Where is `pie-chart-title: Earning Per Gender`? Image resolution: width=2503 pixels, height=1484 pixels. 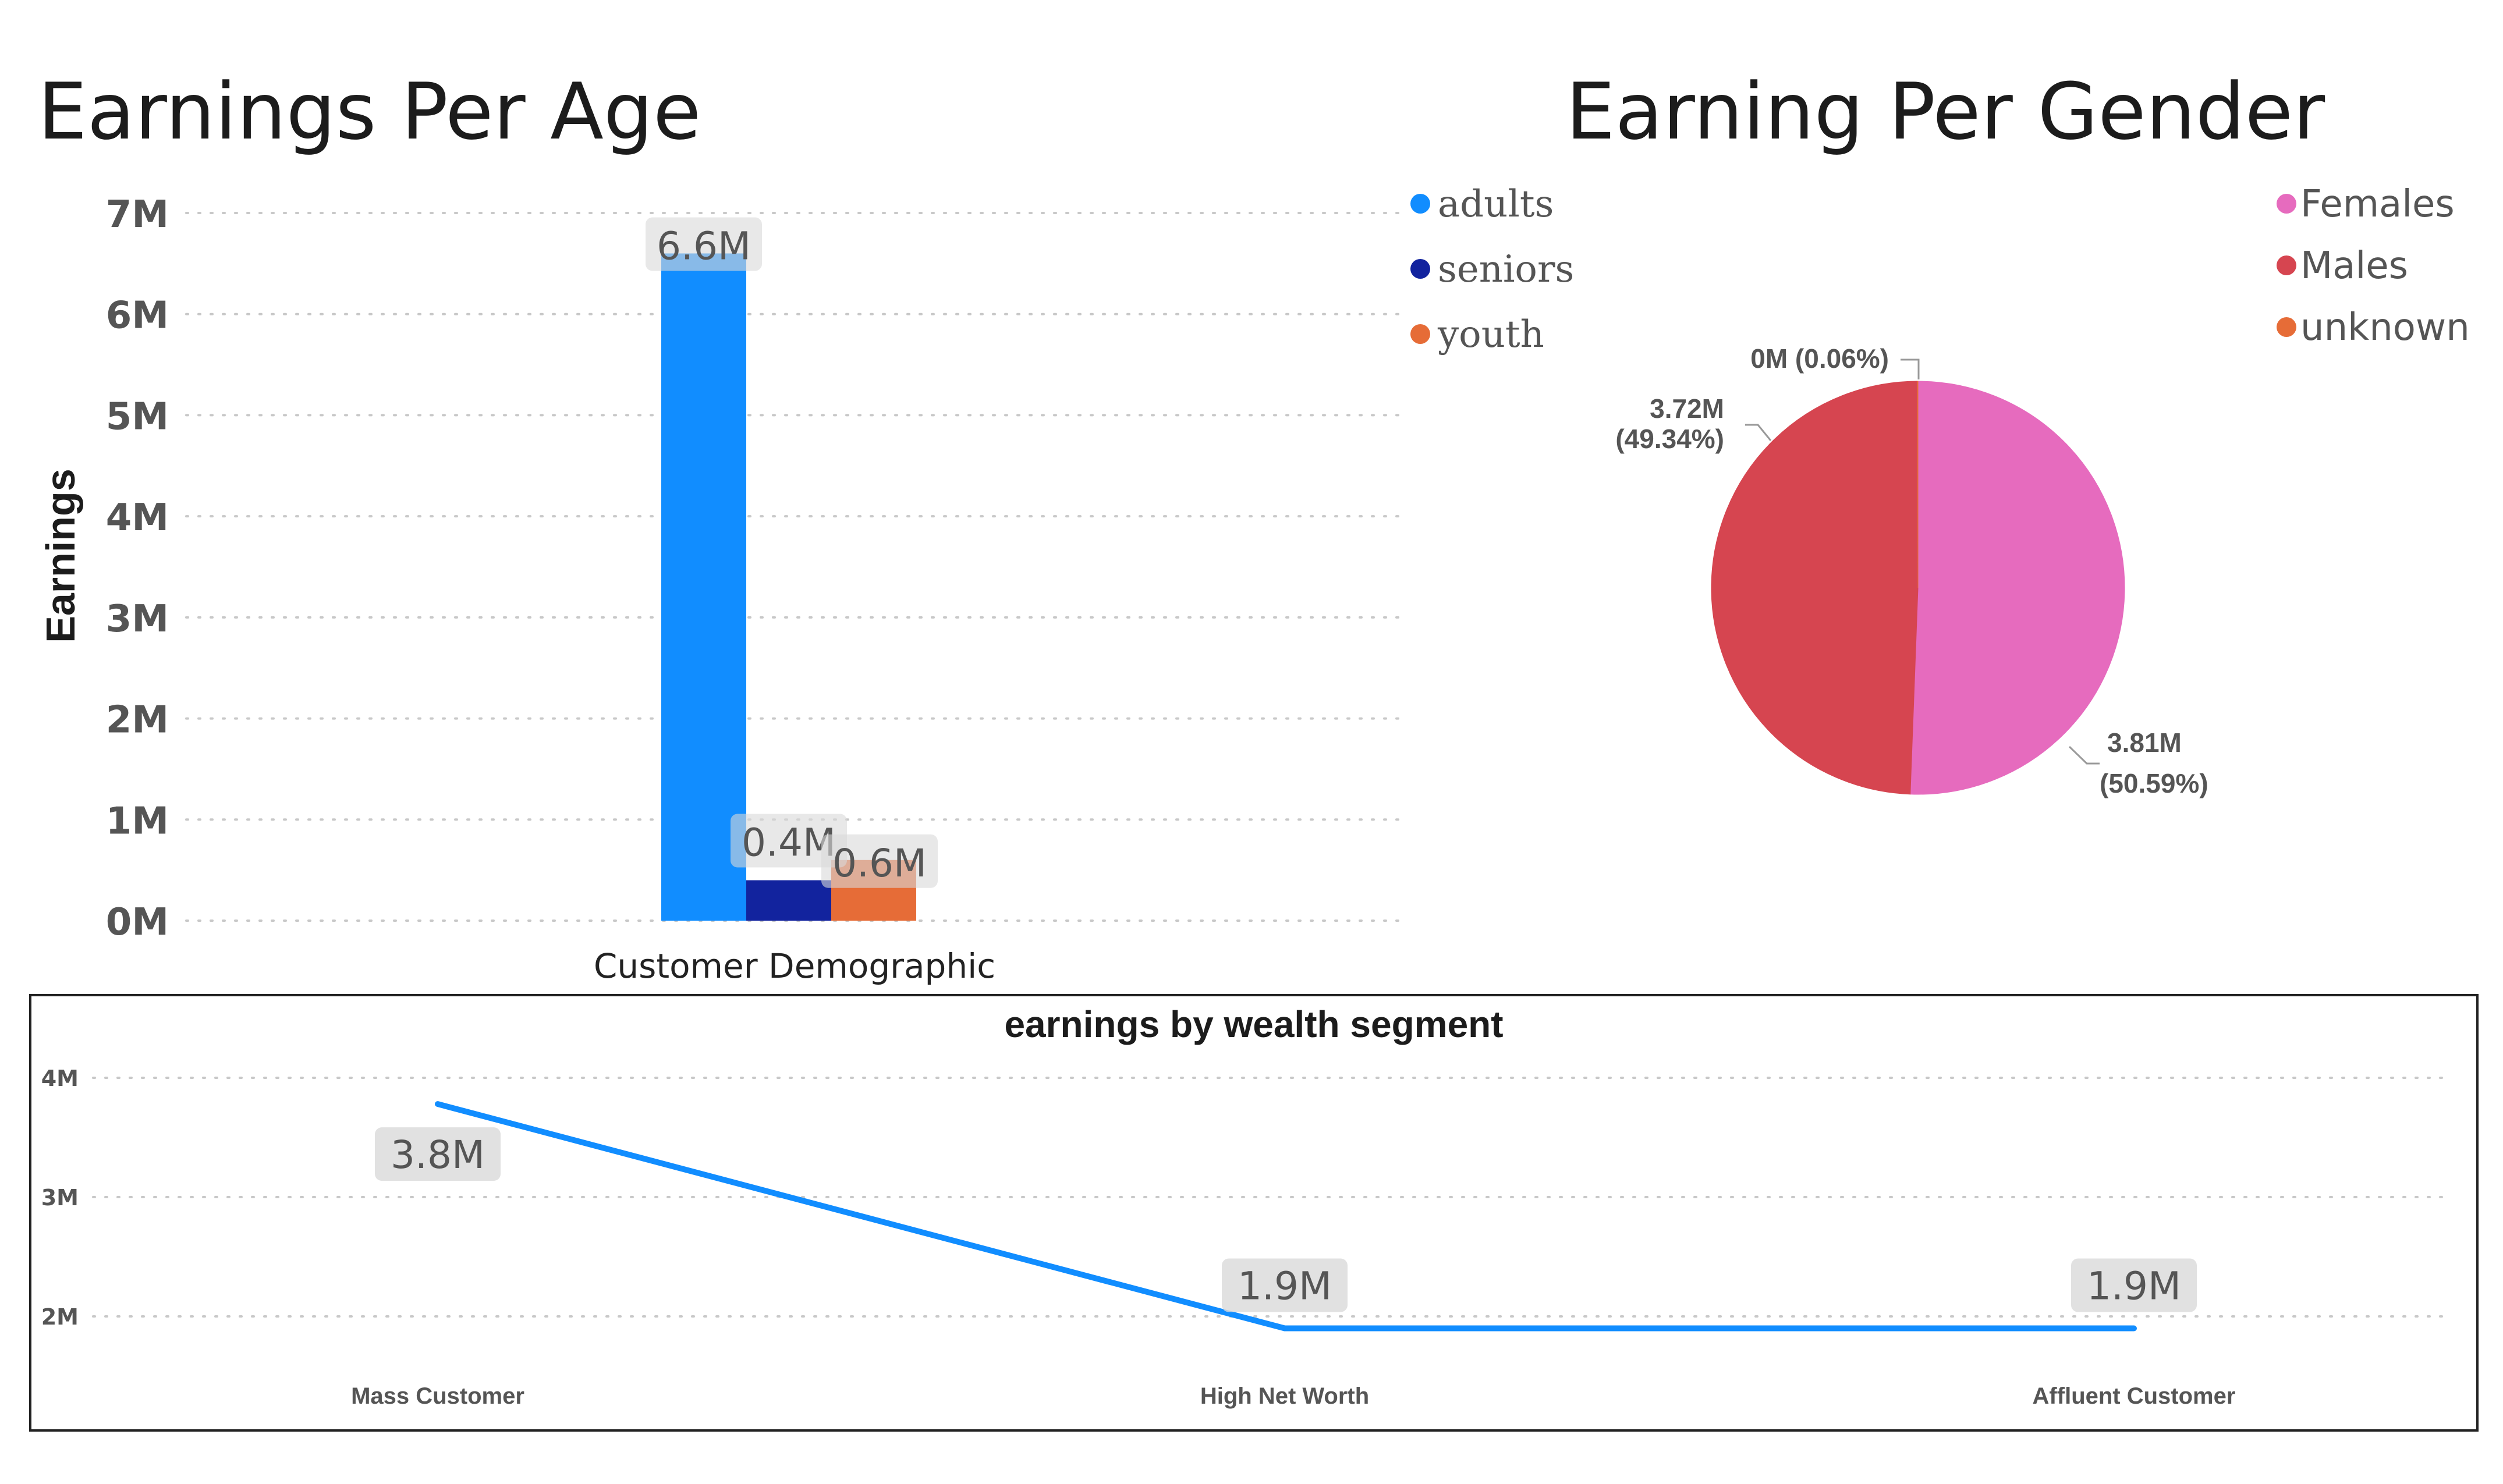 pie-chart-title: Earning Per Gender is located at coordinates (1945, 111).